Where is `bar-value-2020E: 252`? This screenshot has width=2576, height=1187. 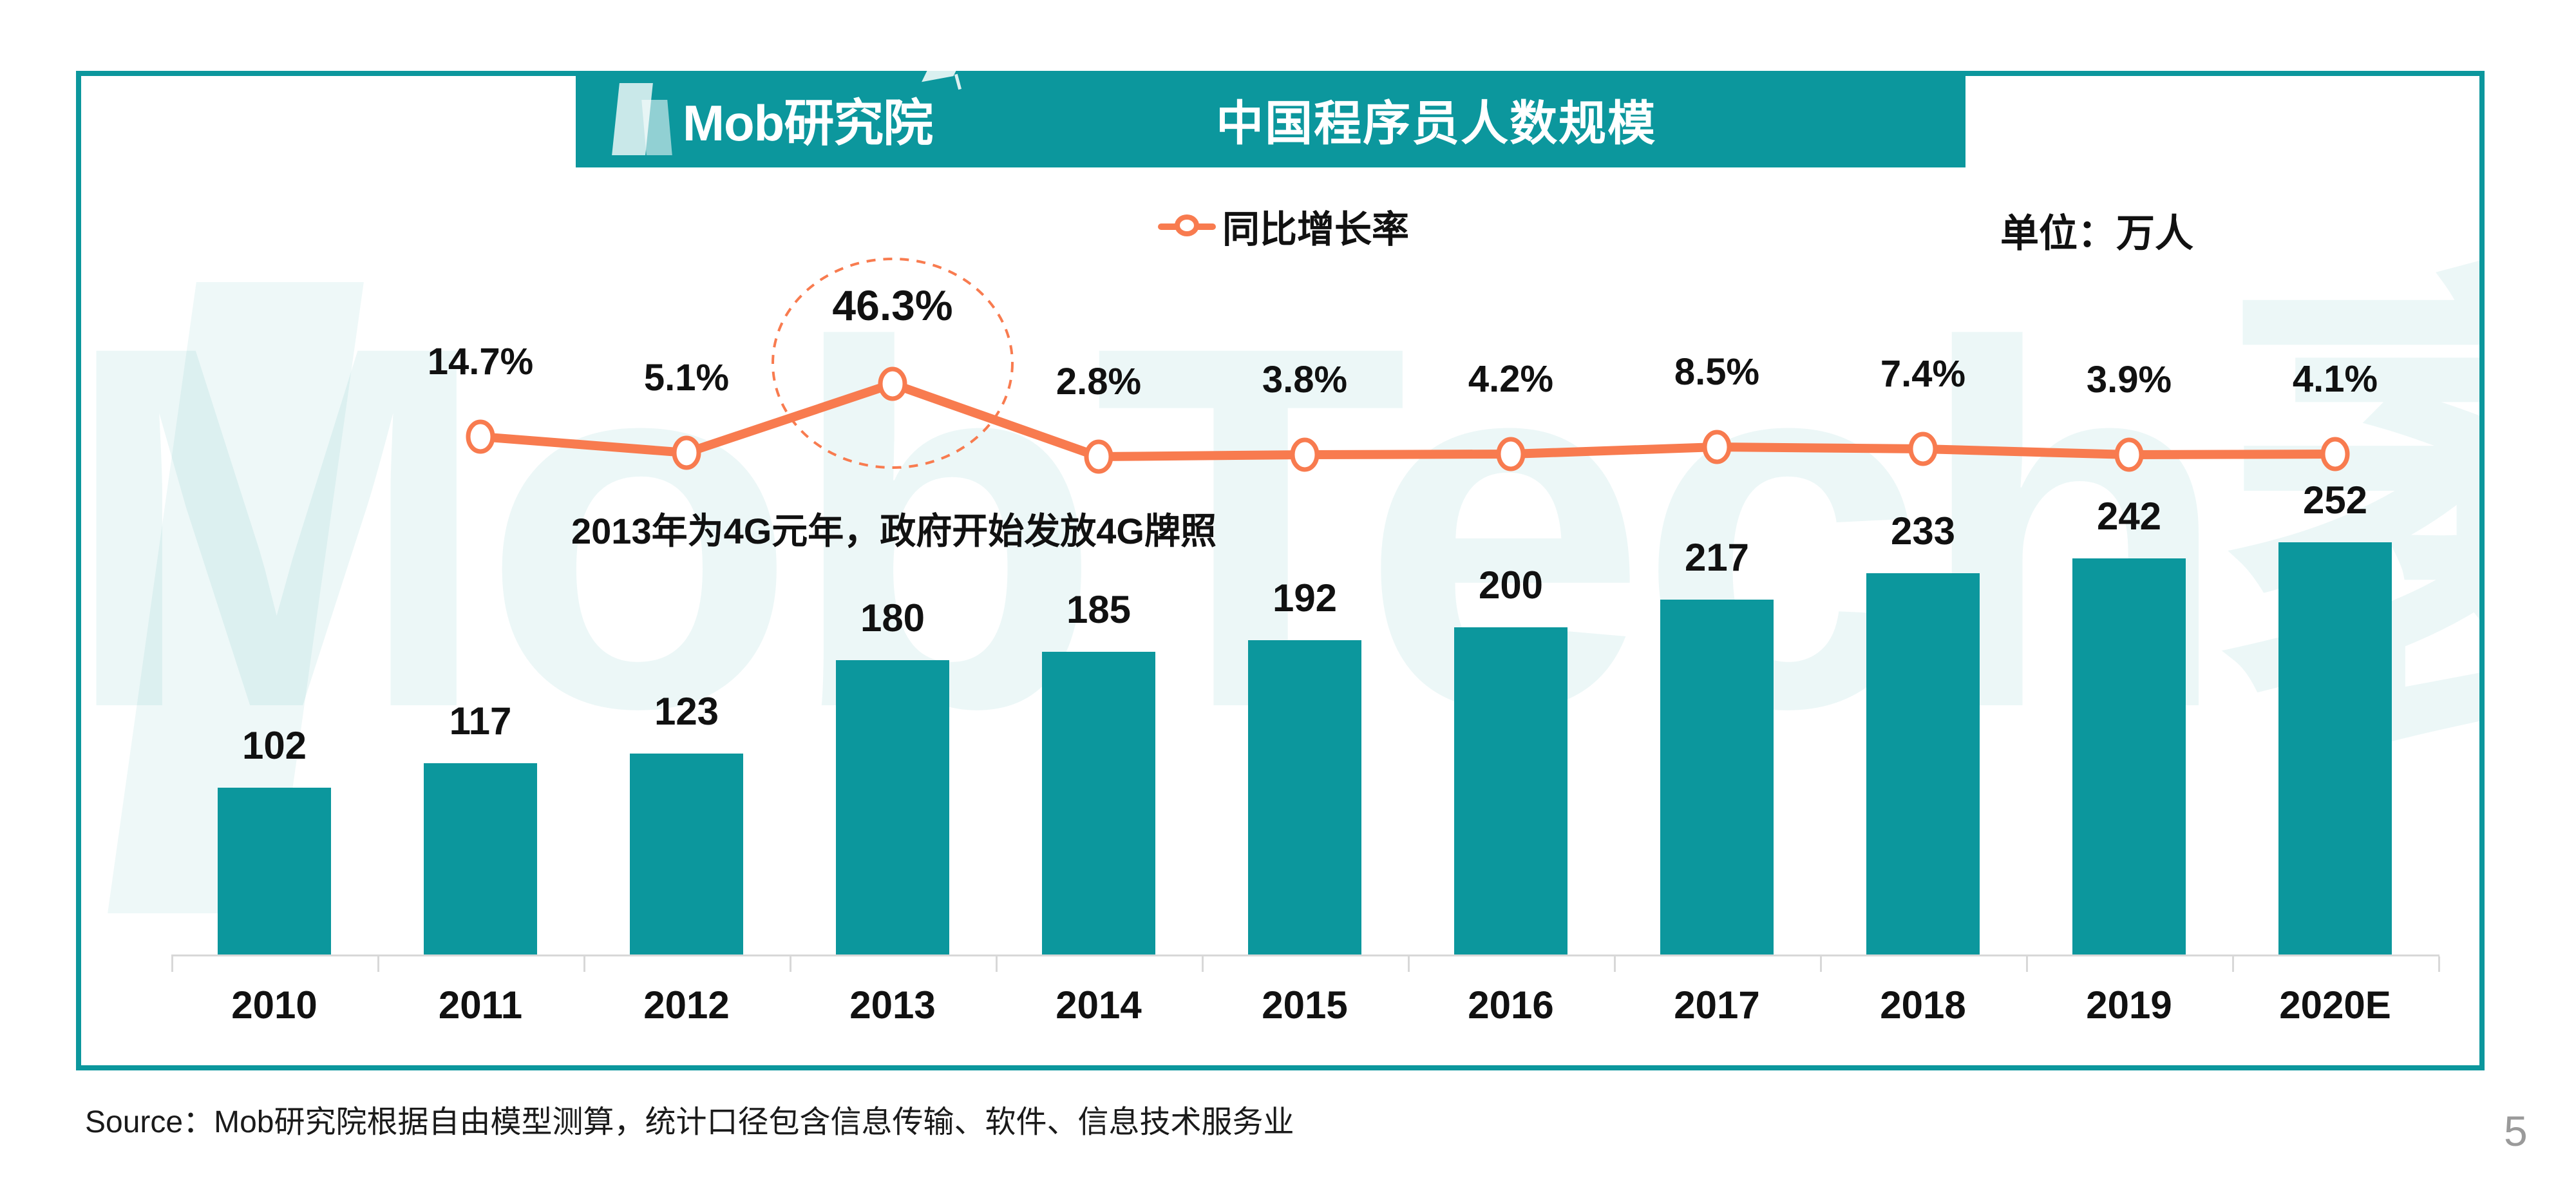
bar-value-2020E: 252 is located at coordinates (2335, 500).